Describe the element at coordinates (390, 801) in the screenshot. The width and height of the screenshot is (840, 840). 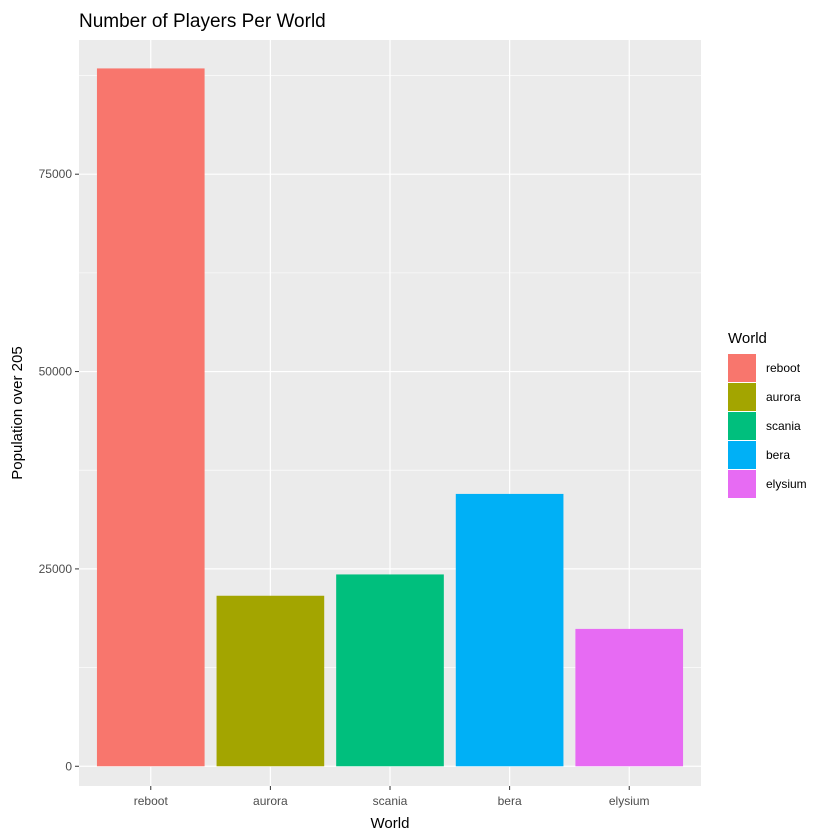
I see `x-tick-label: scania` at that location.